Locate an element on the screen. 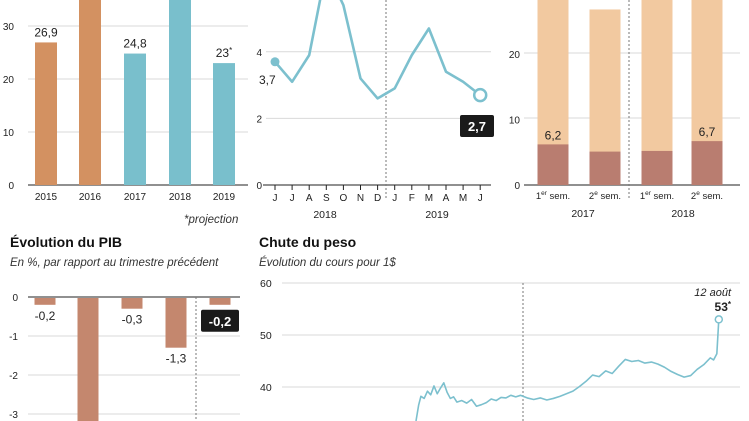 This screenshot has height=421, width=749. x-tick-label: N is located at coordinates (360, 198).